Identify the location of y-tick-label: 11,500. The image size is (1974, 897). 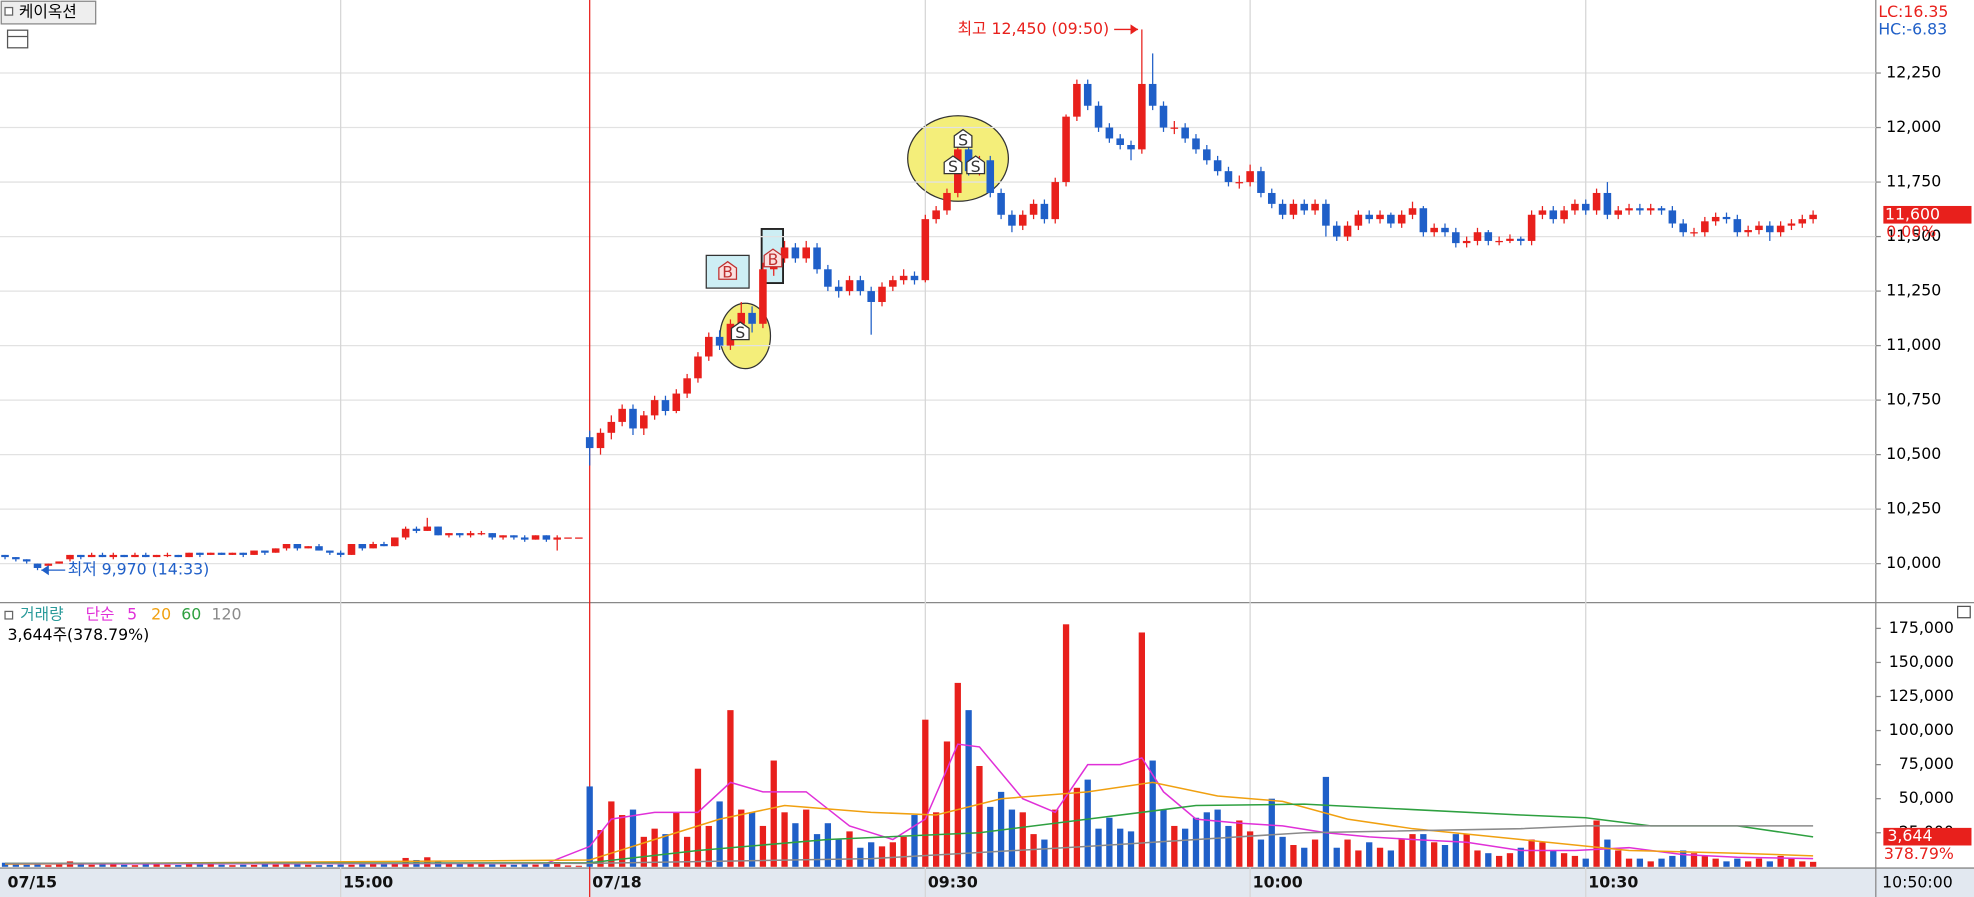
(1913, 235).